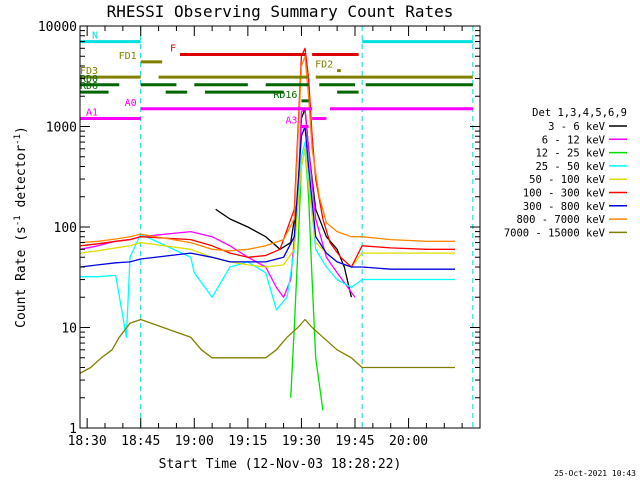 Image resolution: width=640 pixels, height=480 pixels. What do you see at coordinates (570, 154) in the screenshot?
I see `legend-label: 12 - 25 keV` at bounding box center [570, 154].